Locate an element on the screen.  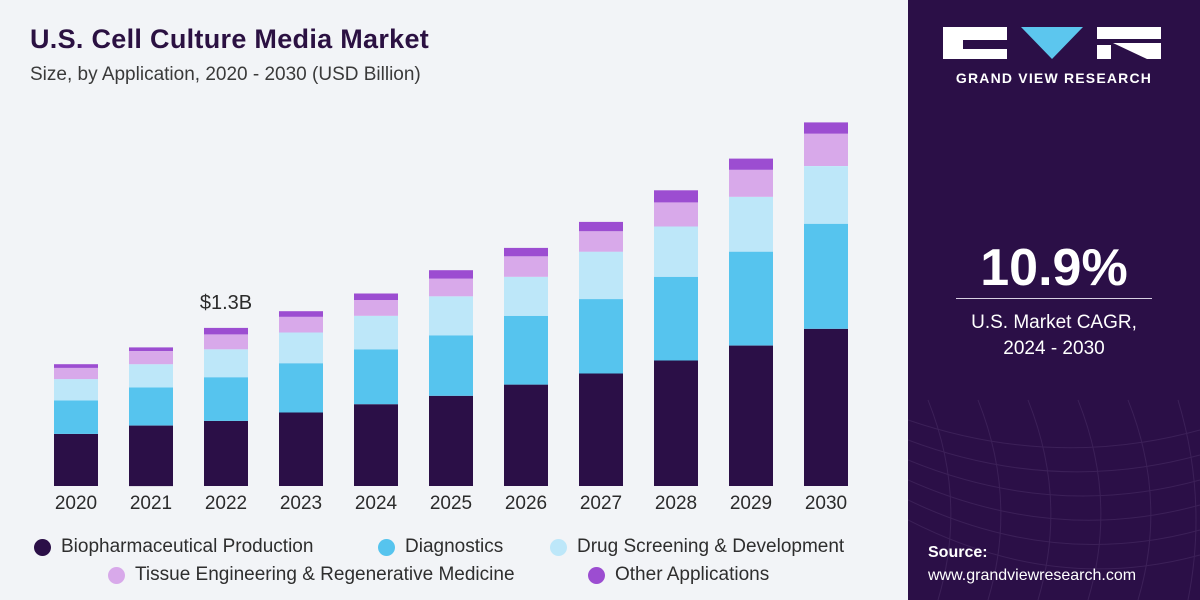
mesh-background-graphic is located at coordinates (1054, 499).